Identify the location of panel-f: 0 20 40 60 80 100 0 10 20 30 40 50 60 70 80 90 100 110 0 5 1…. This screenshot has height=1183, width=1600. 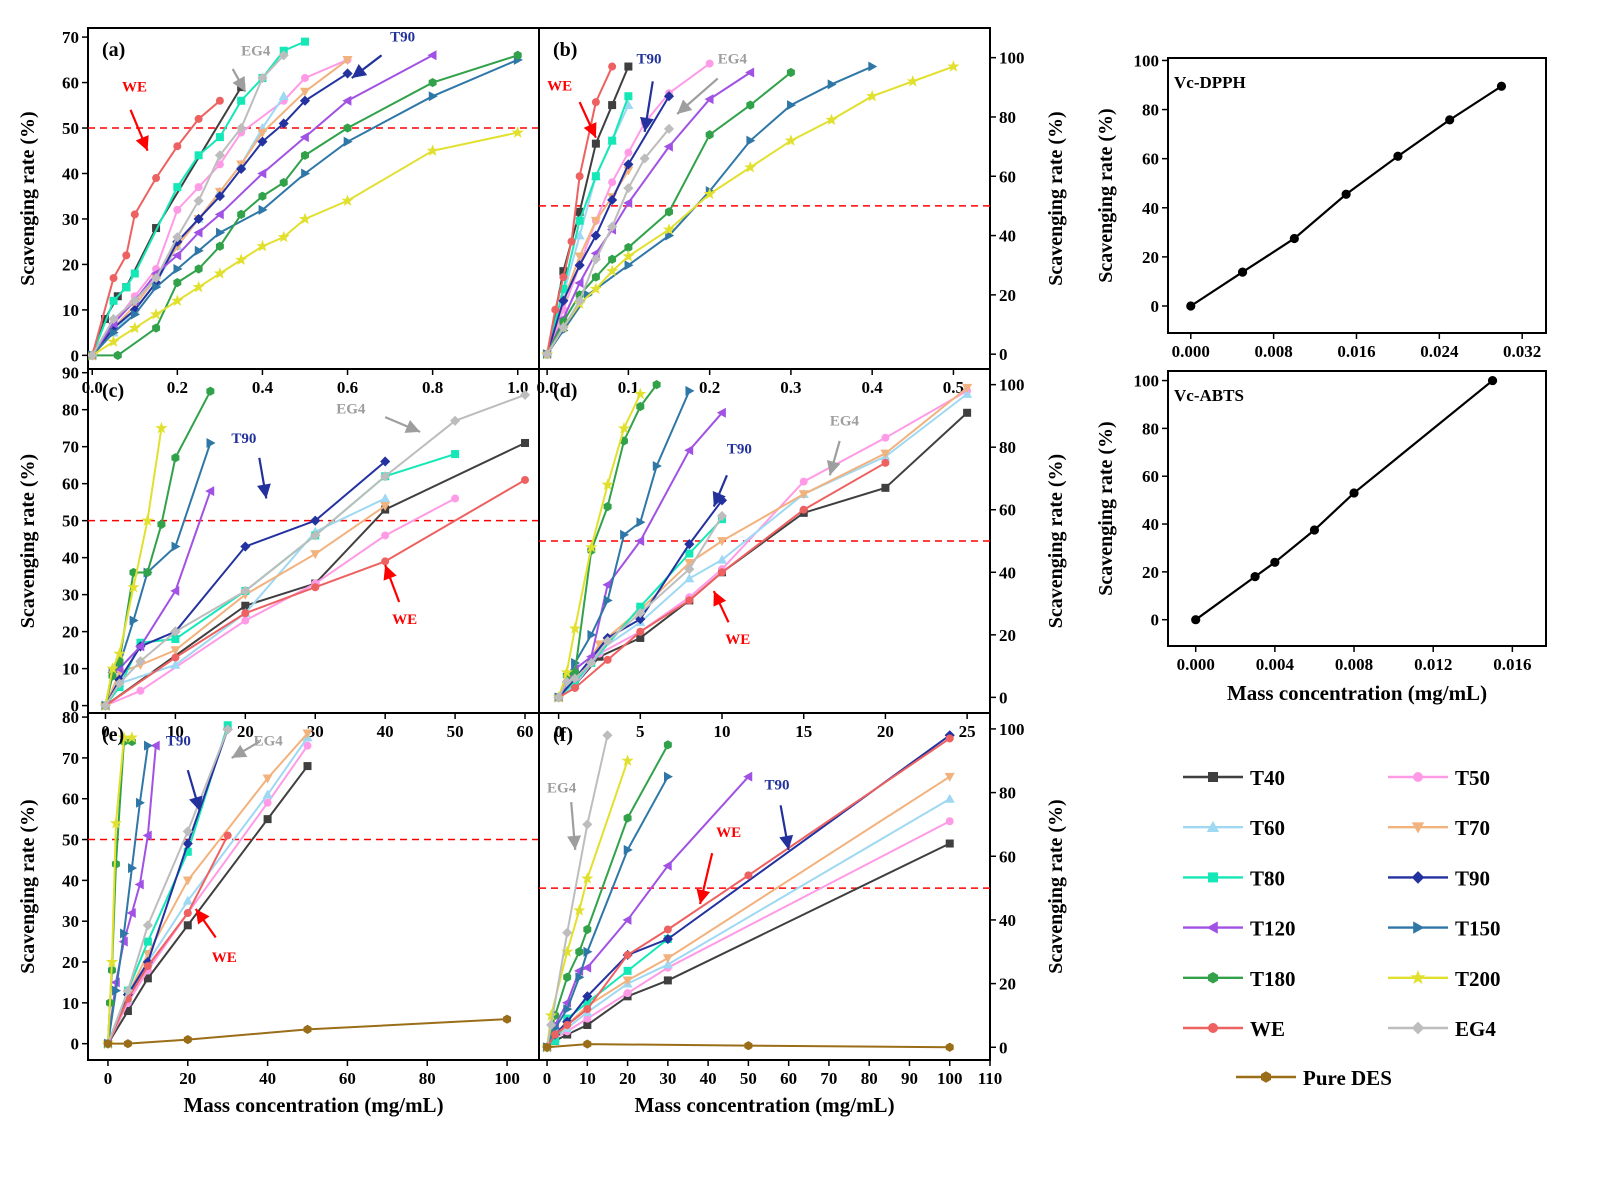
(802, 914).